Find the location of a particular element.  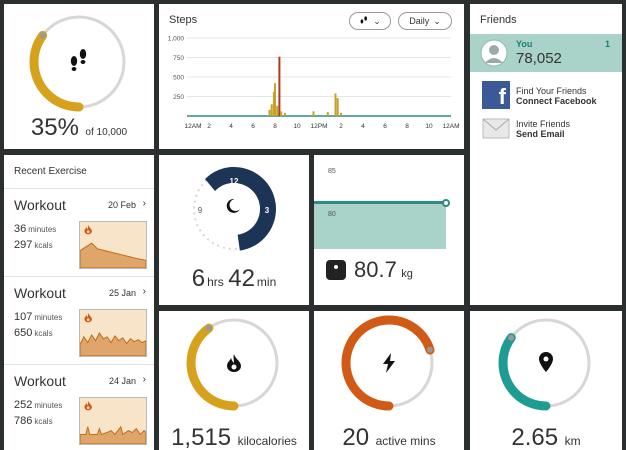

calories-tile: 1,515 kilocalories is located at coordinates (234, 380).